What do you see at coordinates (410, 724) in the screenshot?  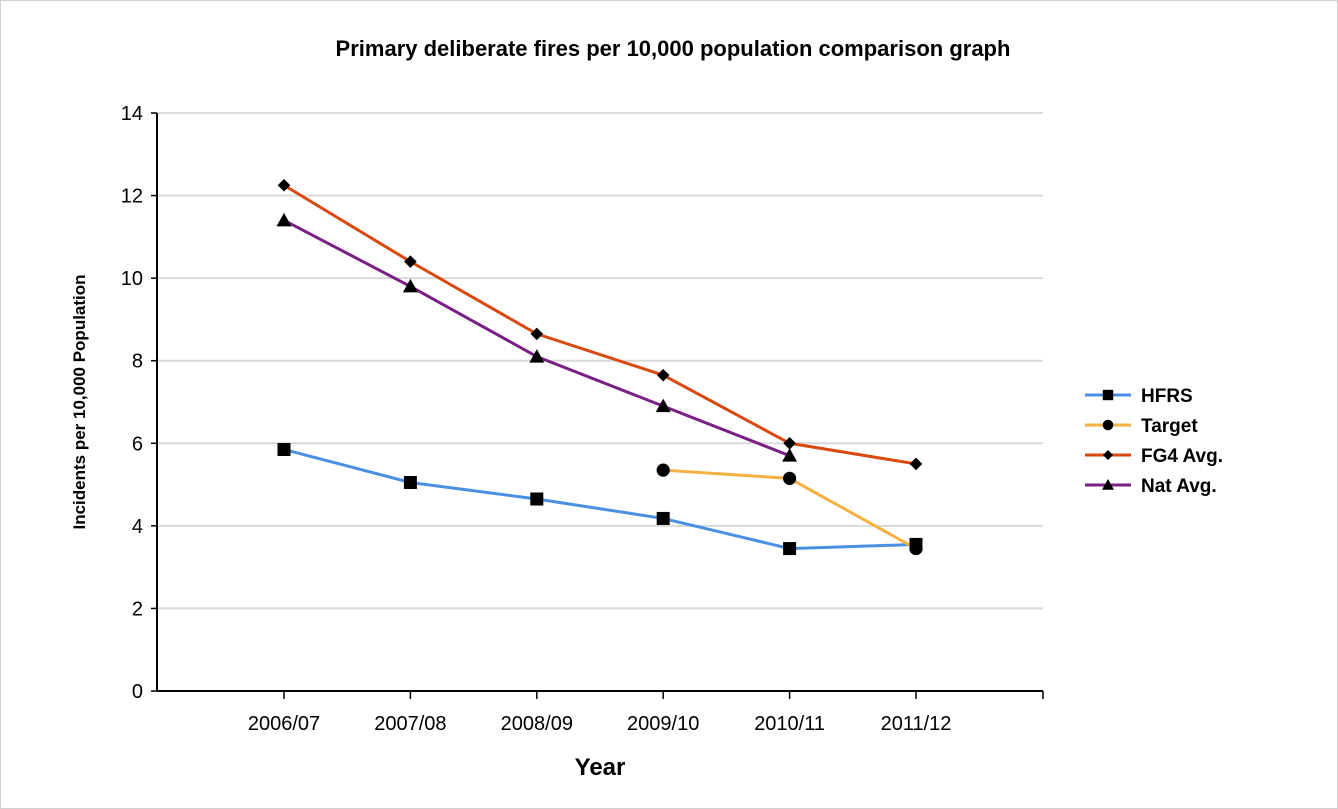 I see `x-tick-label-2007-08: 2007/08` at bounding box center [410, 724].